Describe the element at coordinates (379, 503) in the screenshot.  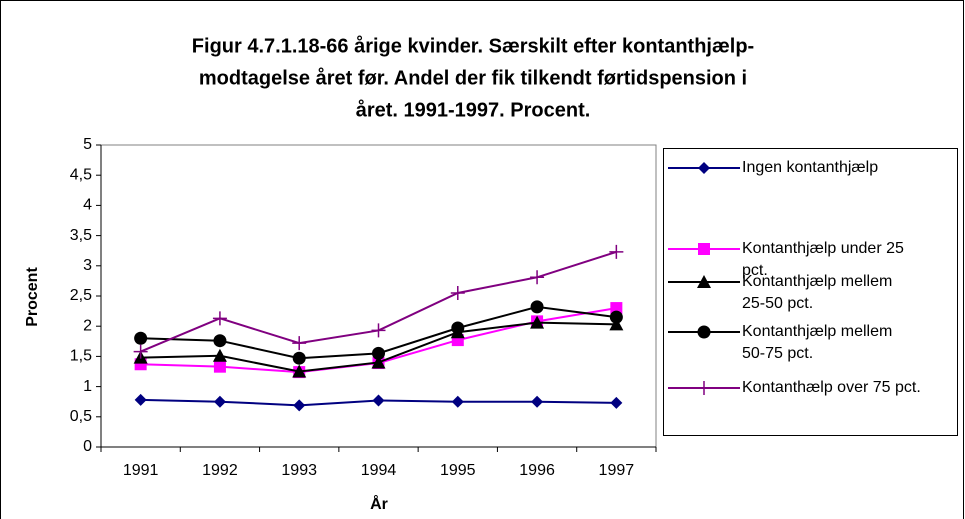
I see `x-axis-label: År` at that location.